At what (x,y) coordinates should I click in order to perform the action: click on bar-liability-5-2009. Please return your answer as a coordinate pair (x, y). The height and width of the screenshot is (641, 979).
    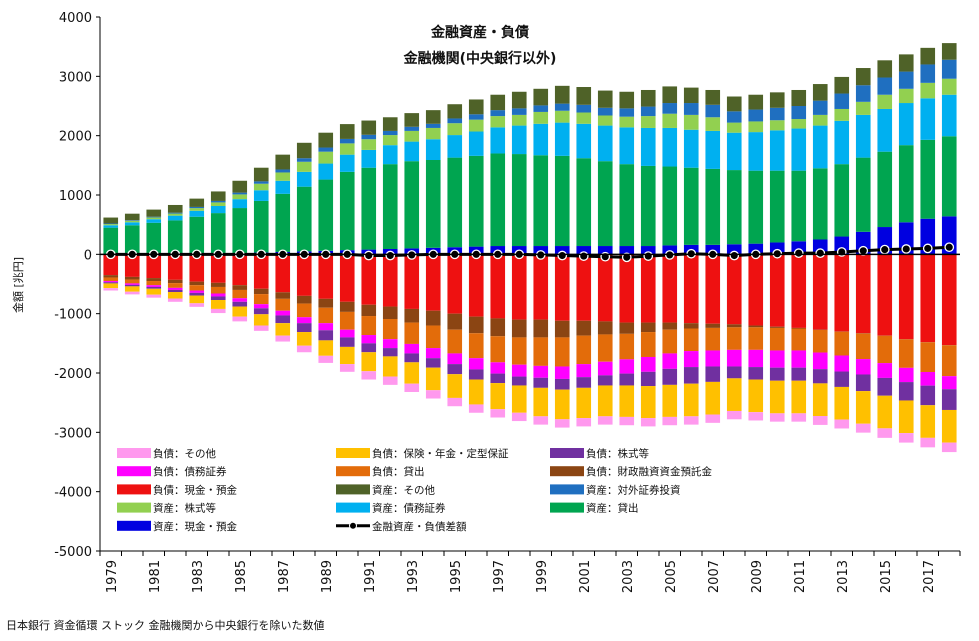
    Looking at the image, I should click on (756, 396).